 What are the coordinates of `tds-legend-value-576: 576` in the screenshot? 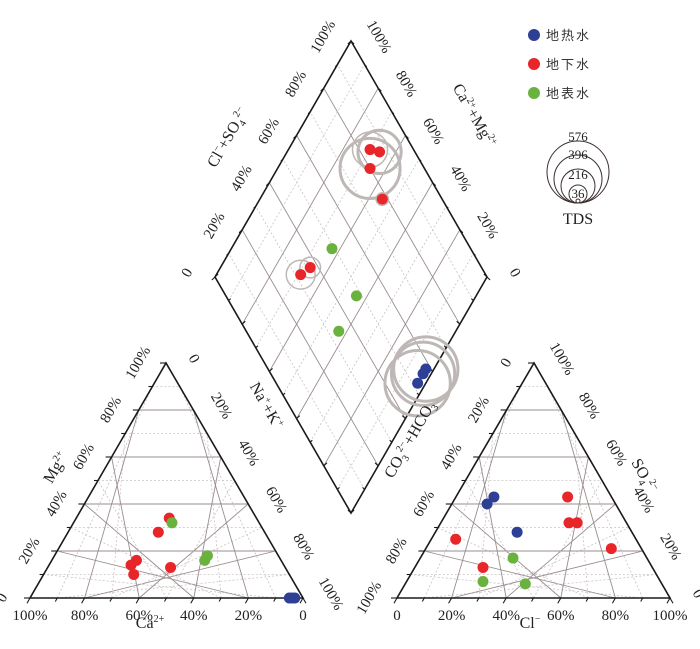 It's located at (578, 136).